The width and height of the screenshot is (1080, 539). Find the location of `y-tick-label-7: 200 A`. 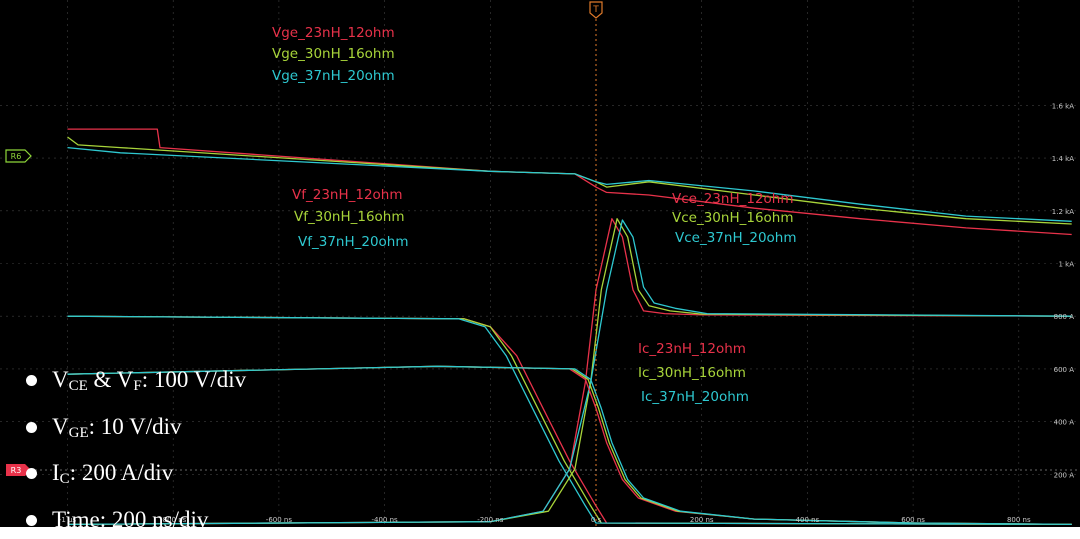

y-tick-label-7: 200 A is located at coordinates (1064, 475).